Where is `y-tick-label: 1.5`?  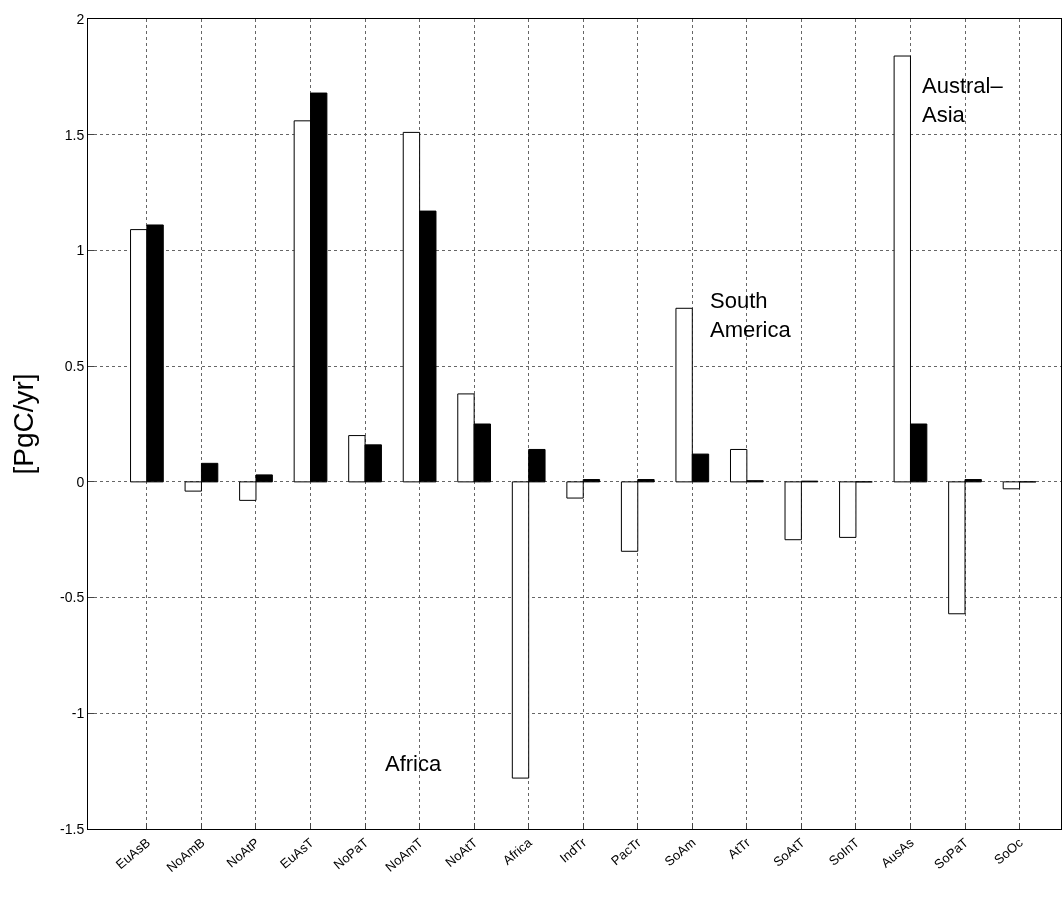
y-tick-label: 1.5 is located at coordinates (74, 134).